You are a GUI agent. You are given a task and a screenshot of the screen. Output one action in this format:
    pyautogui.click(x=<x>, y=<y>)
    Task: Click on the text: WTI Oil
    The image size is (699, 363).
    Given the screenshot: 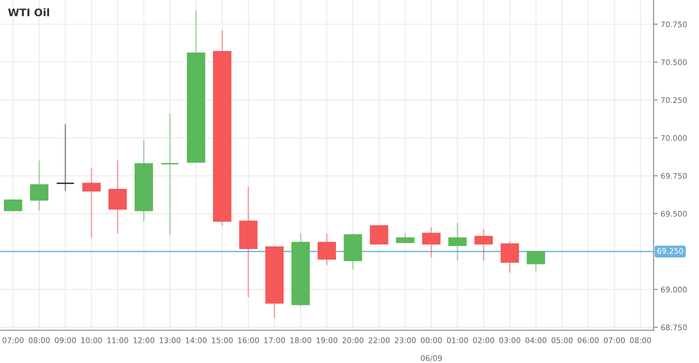 What is the action you would take?
    pyautogui.click(x=29, y=12)
    